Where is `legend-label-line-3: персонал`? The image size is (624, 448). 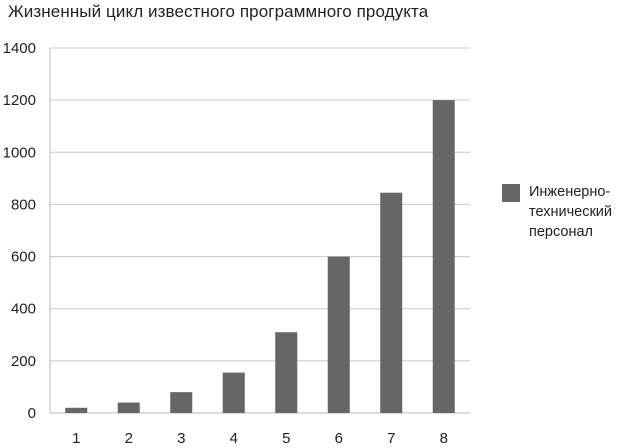
legend-label-line-3: персонал is located at coordinates (561, 232).